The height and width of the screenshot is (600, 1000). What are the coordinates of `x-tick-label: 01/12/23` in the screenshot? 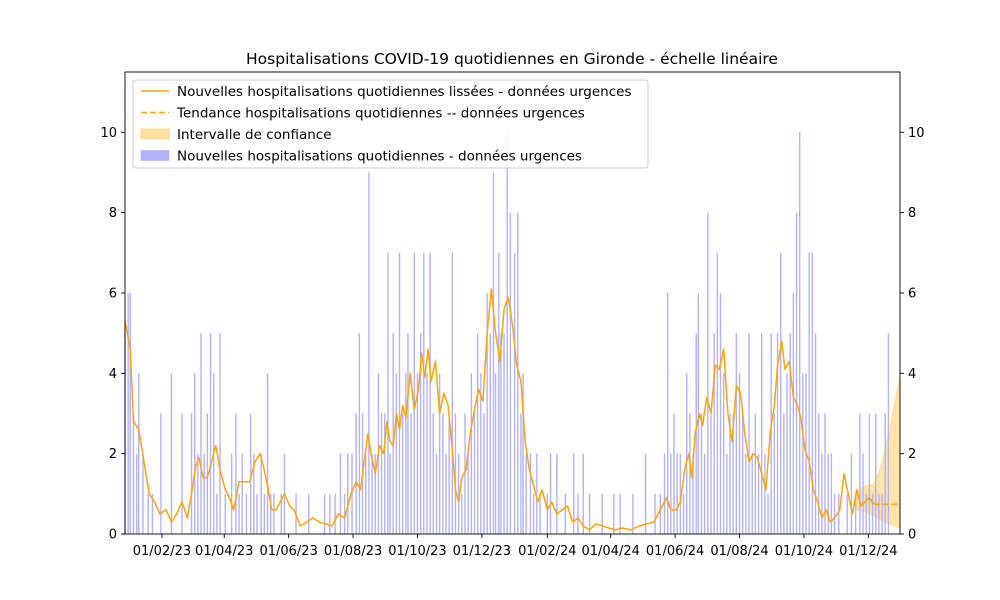 It's located at (482, 551).